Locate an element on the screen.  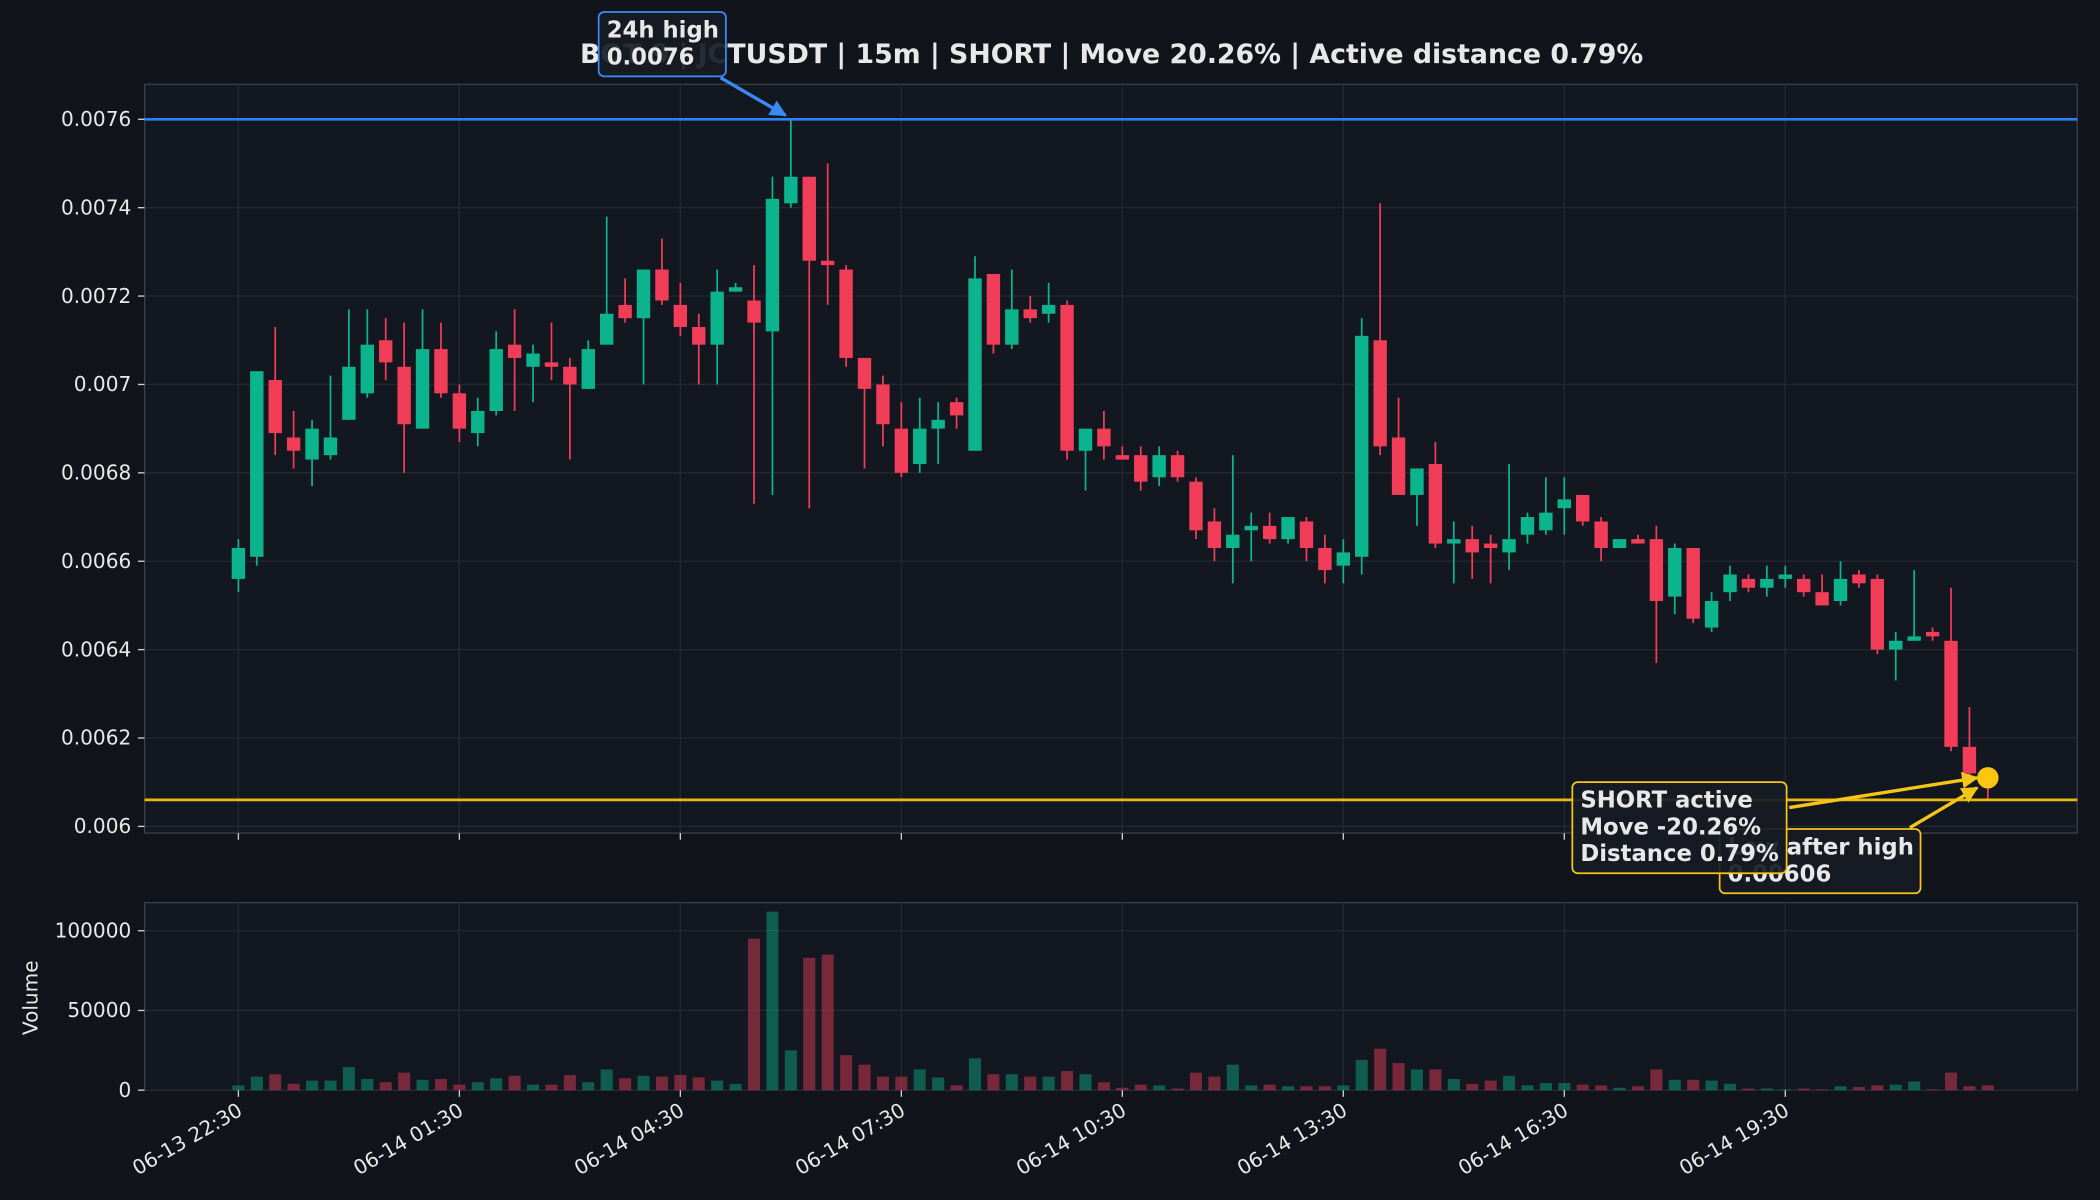
y-tick-label: 0.0064 is located at coordinates (96, 649).